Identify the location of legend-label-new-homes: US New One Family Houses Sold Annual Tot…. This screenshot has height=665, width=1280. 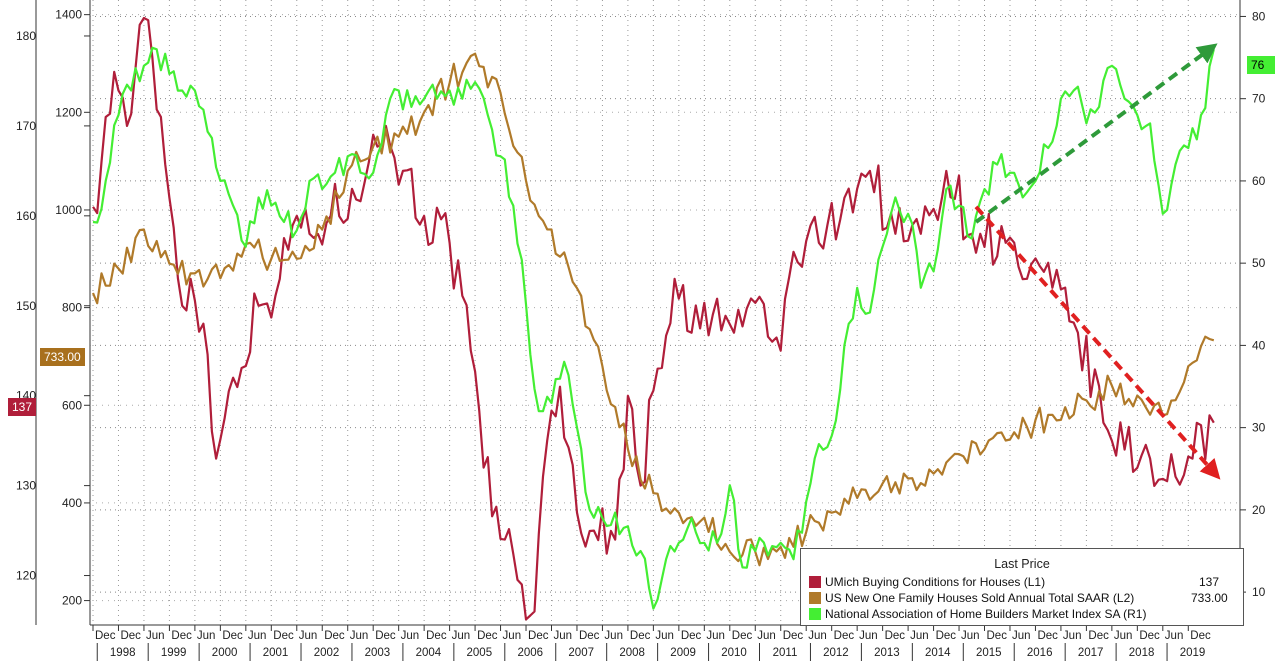
(980, 598).